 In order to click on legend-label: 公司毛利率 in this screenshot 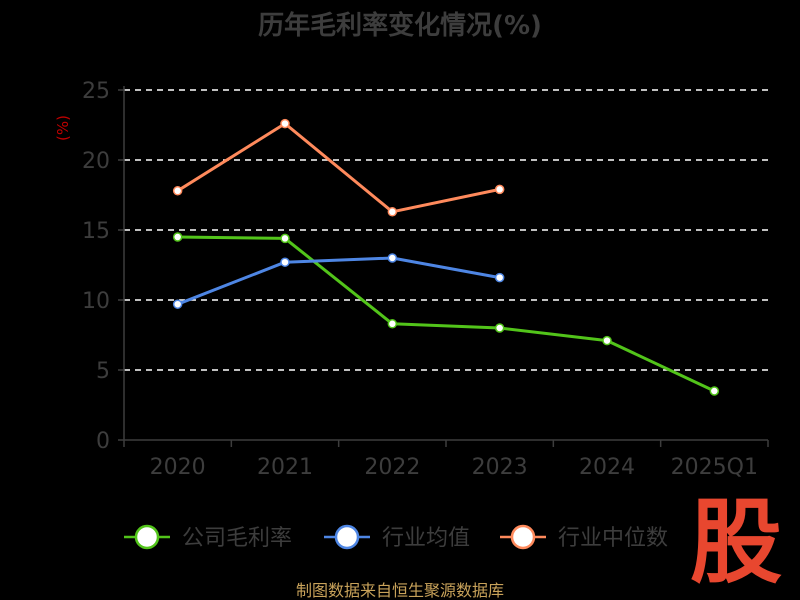, I will do `click(237, 538)`.